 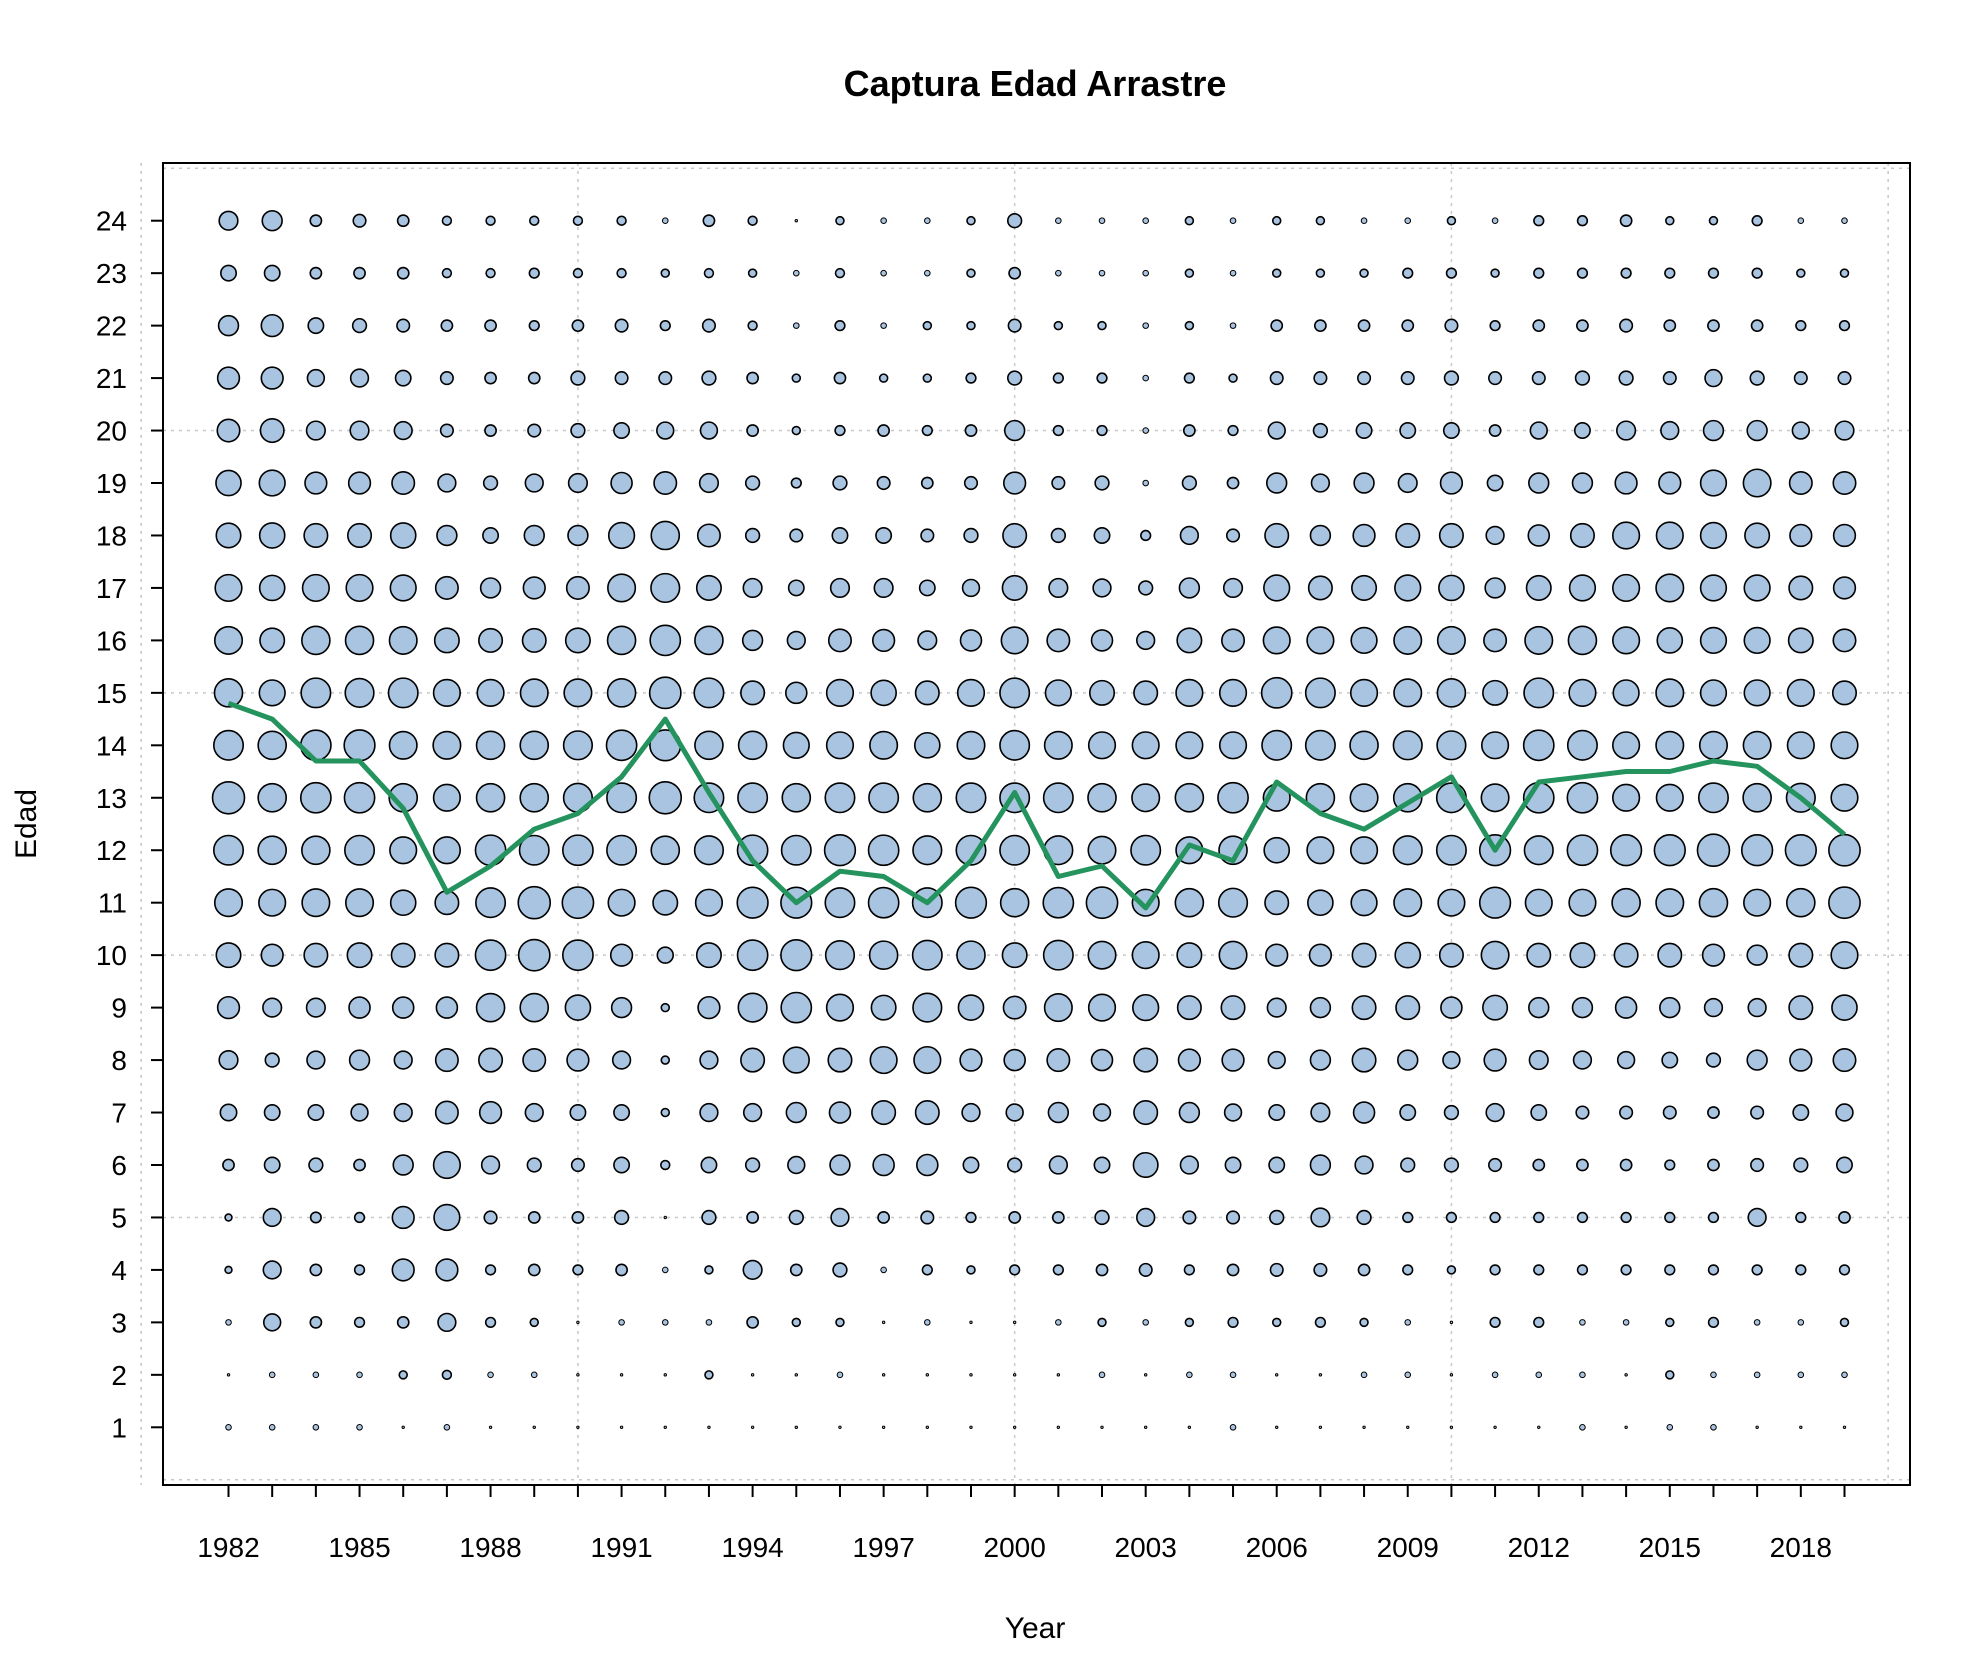 I want to click on x-tick-label: 1997, so click(x=883, y=1547).